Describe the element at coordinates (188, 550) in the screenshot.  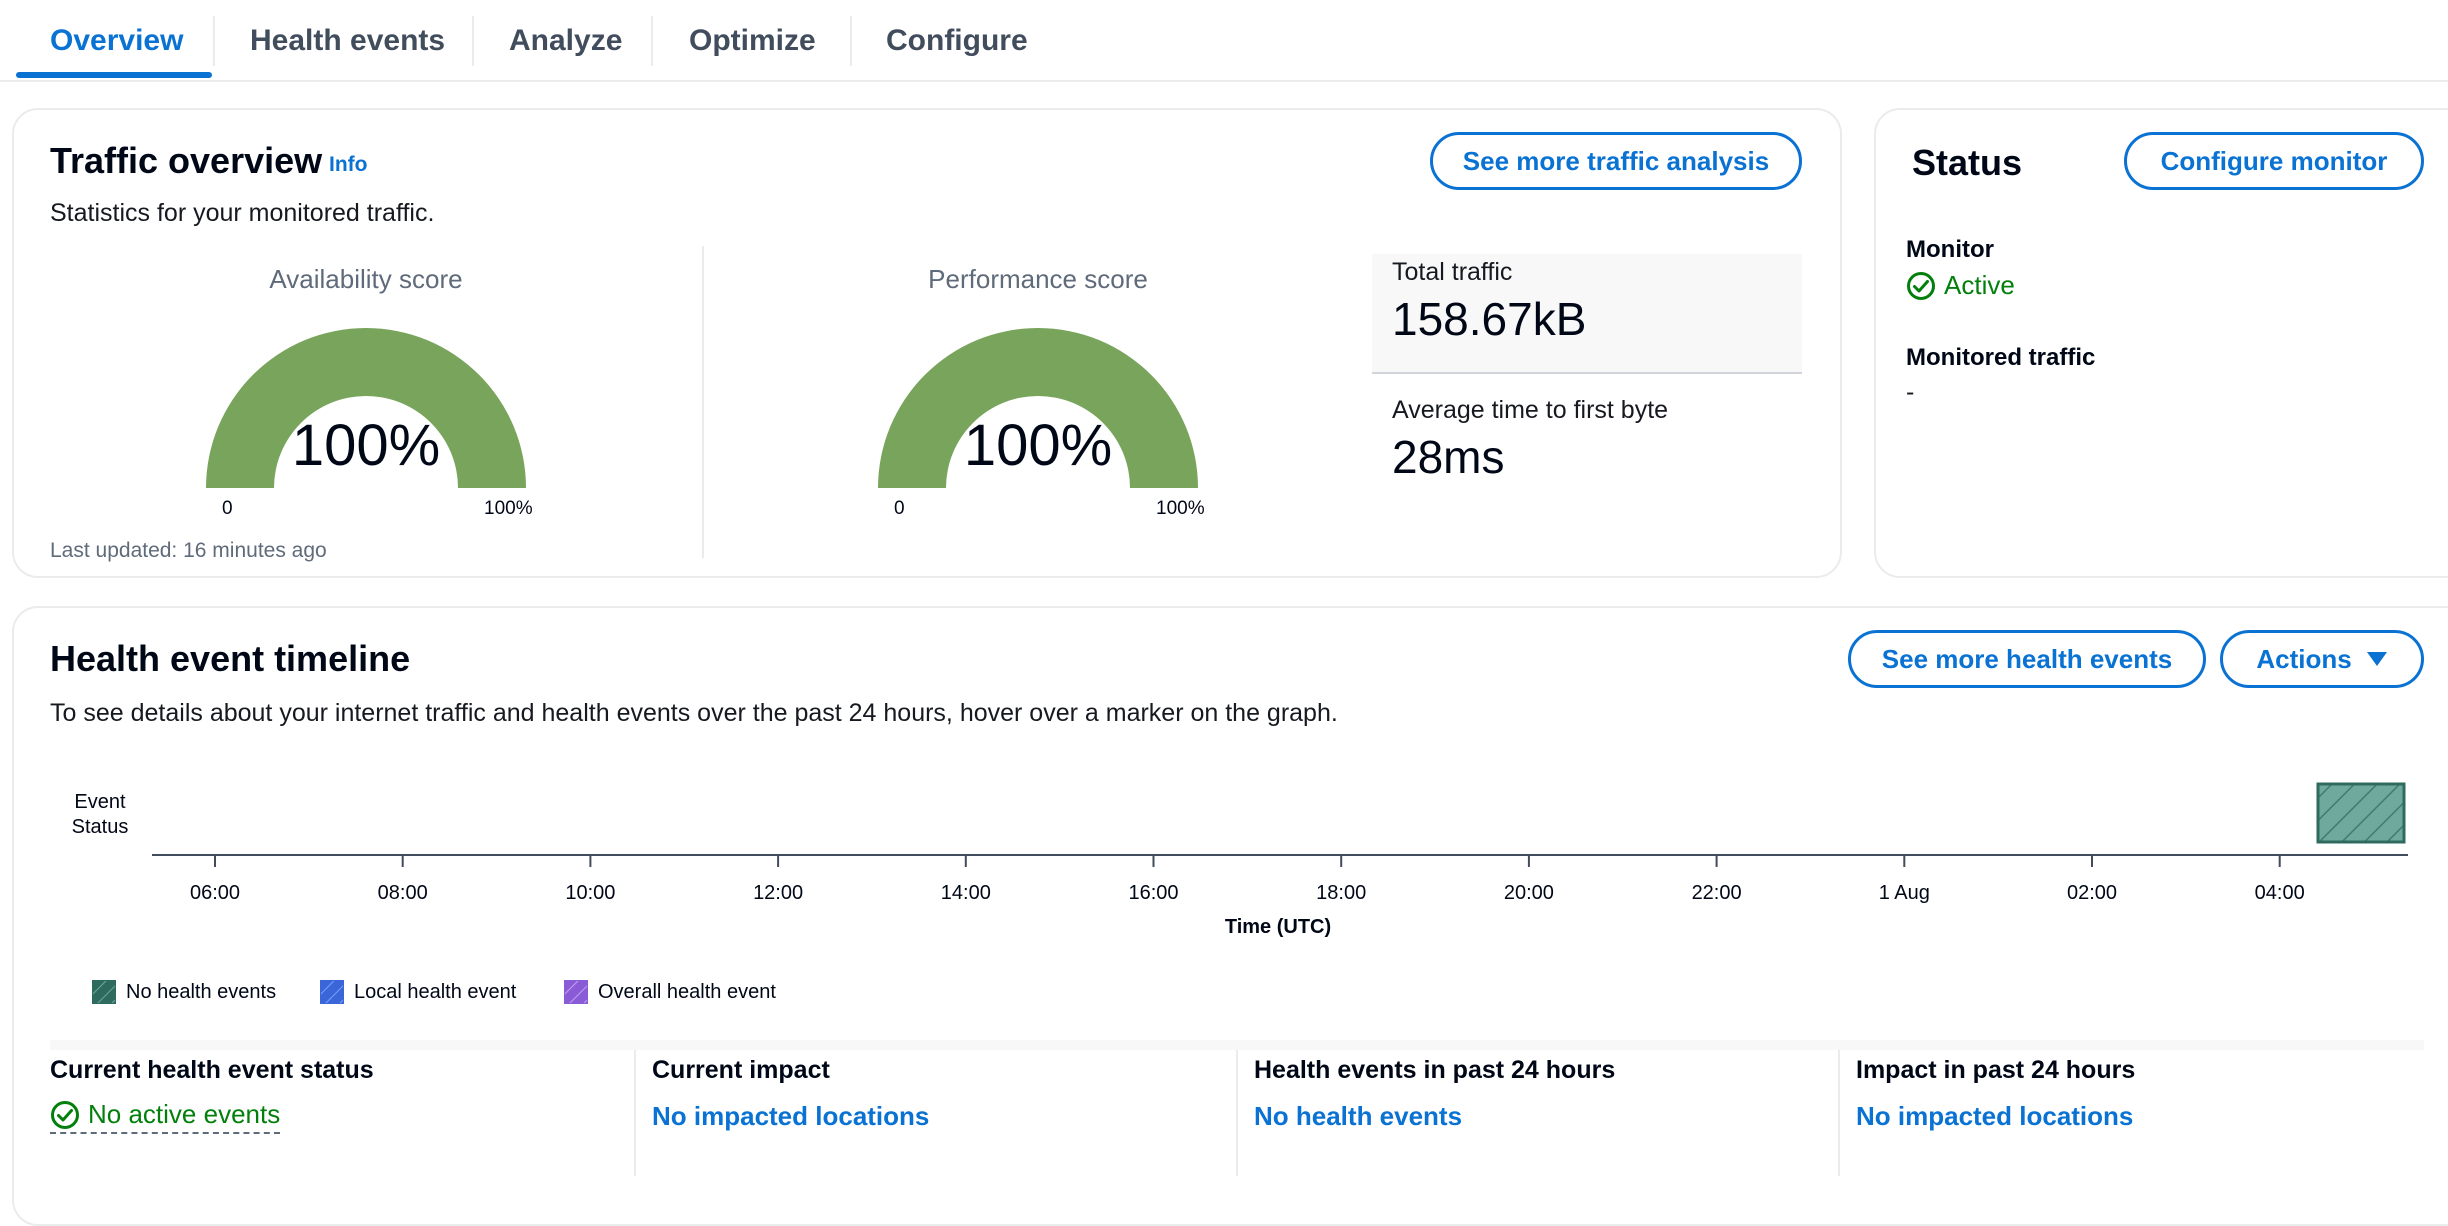
I see `last-updated-text: Last updated: 16 minutes ago` at that location.